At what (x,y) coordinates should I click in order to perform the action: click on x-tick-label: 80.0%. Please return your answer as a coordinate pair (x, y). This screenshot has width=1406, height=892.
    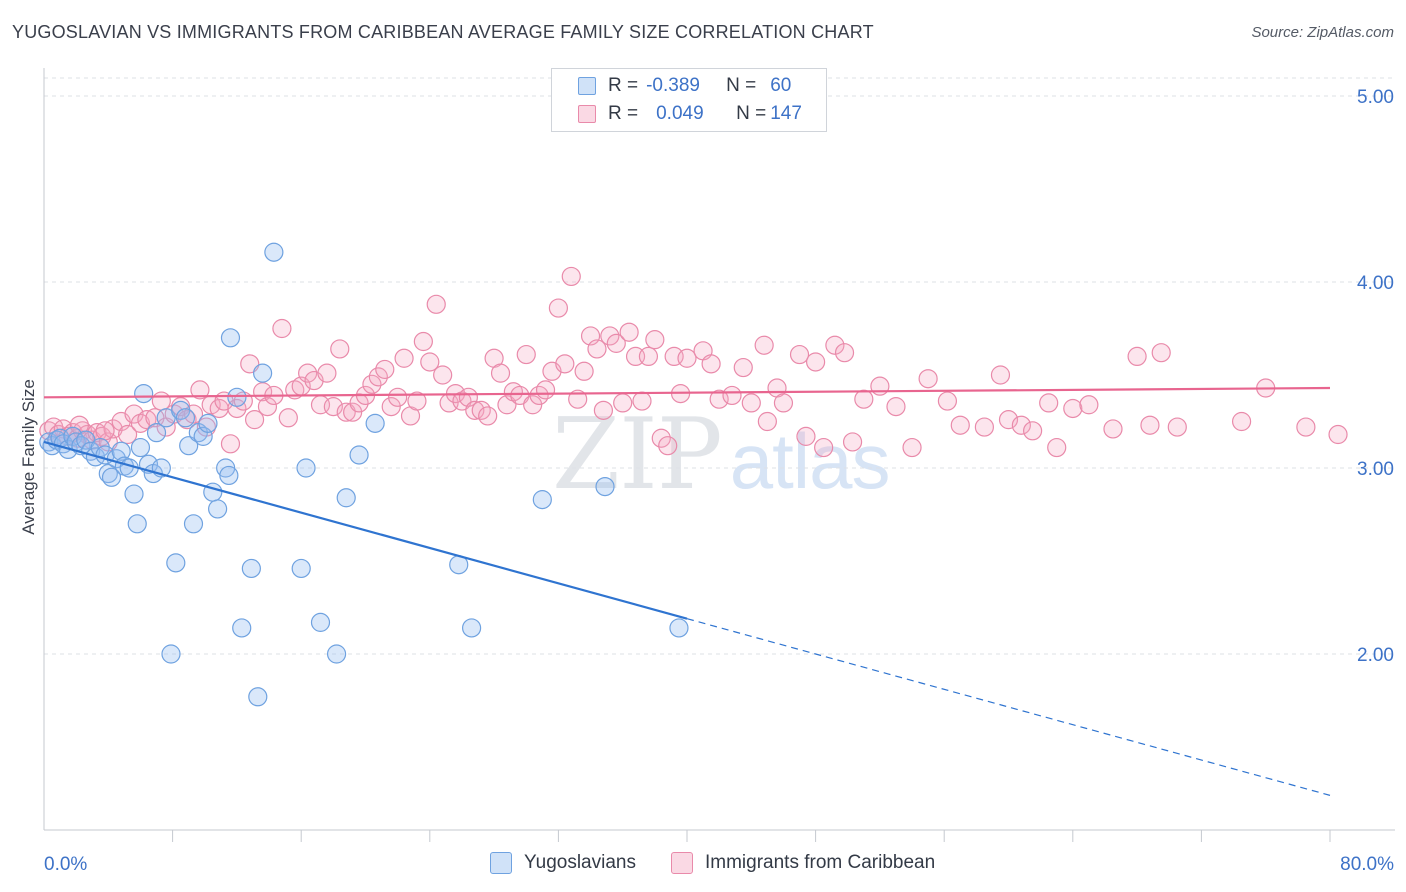
    Looking at the image, I should click on (1367, 864).